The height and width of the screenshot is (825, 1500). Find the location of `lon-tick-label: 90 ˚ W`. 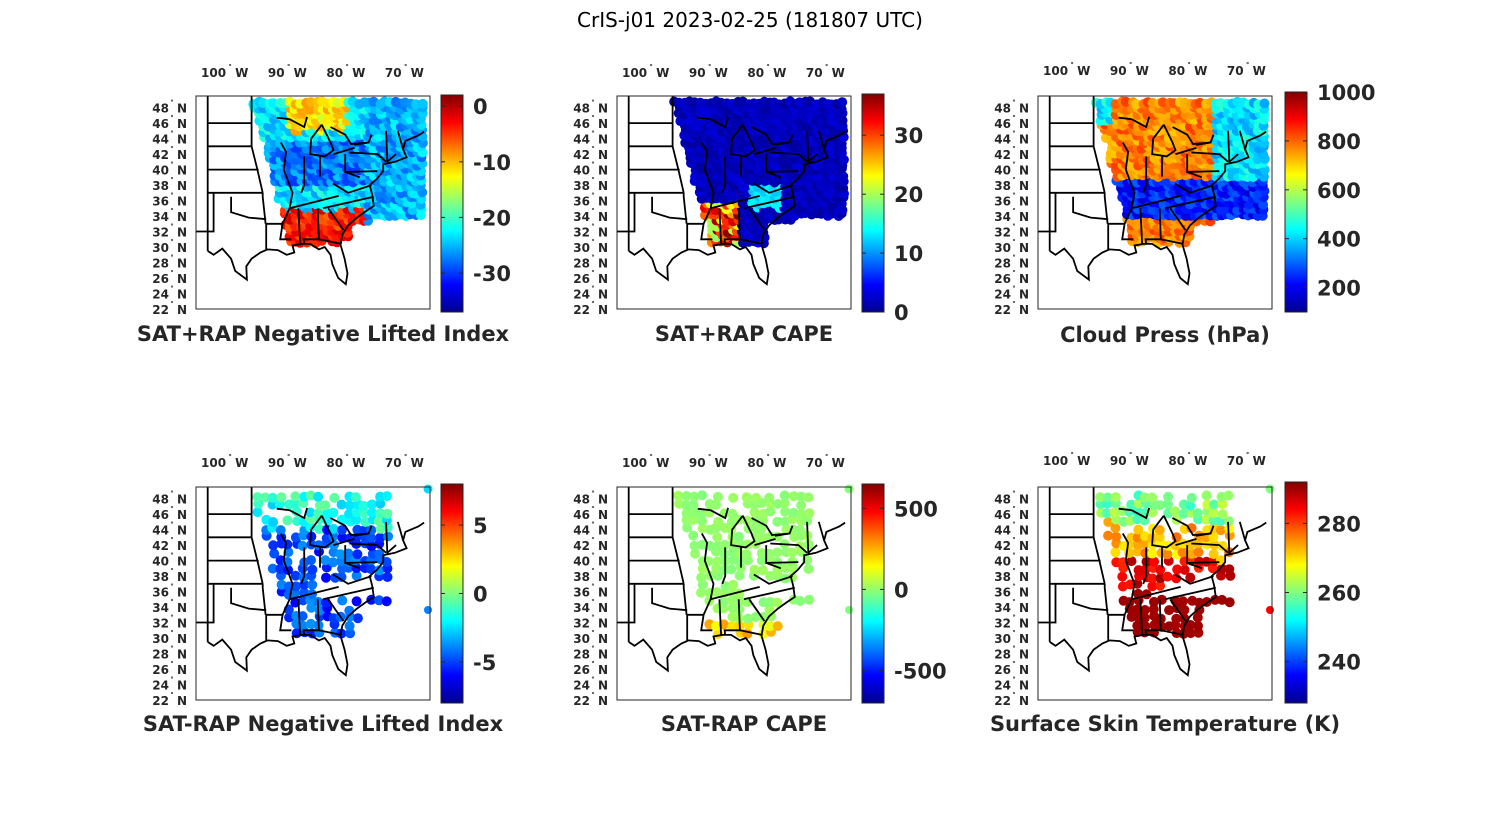

lon-tick-label: 90 ˚ W is located at coordinates (287, 461).